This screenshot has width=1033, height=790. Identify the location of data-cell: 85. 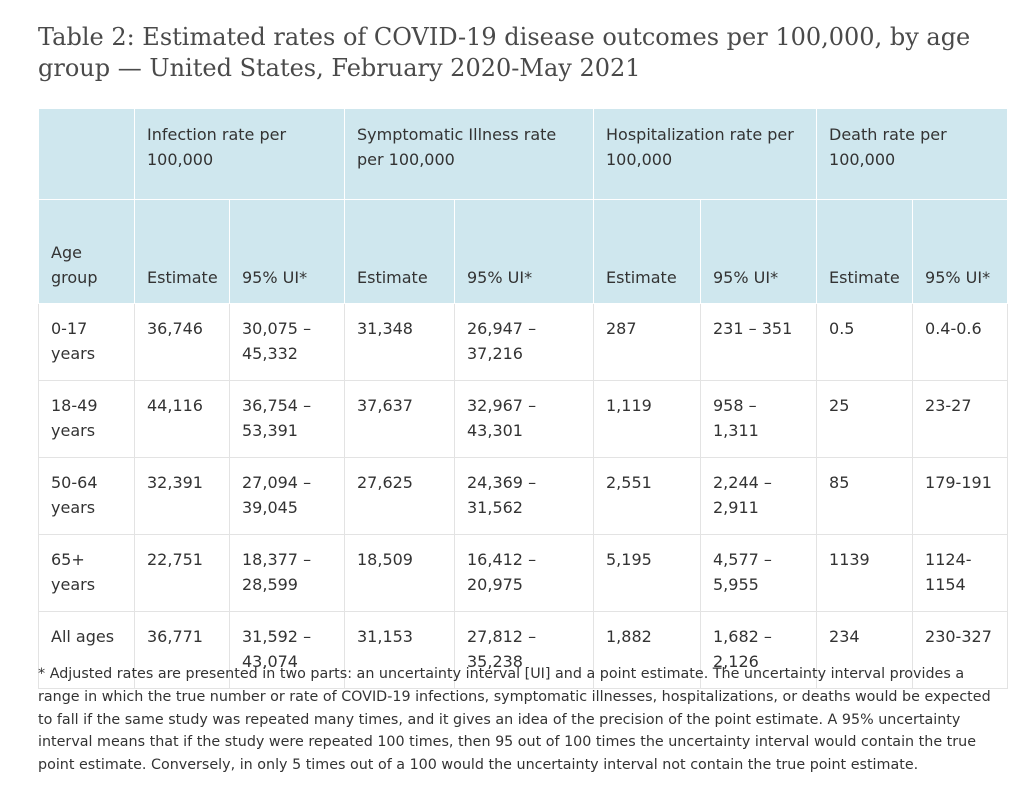
(865, 496).